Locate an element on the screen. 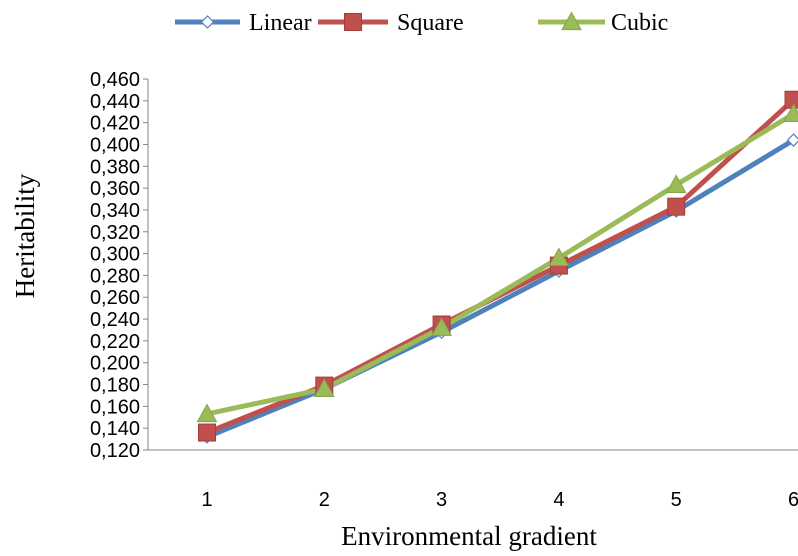  y-tick-label: 0,400 is located at coordinates (115, 145).